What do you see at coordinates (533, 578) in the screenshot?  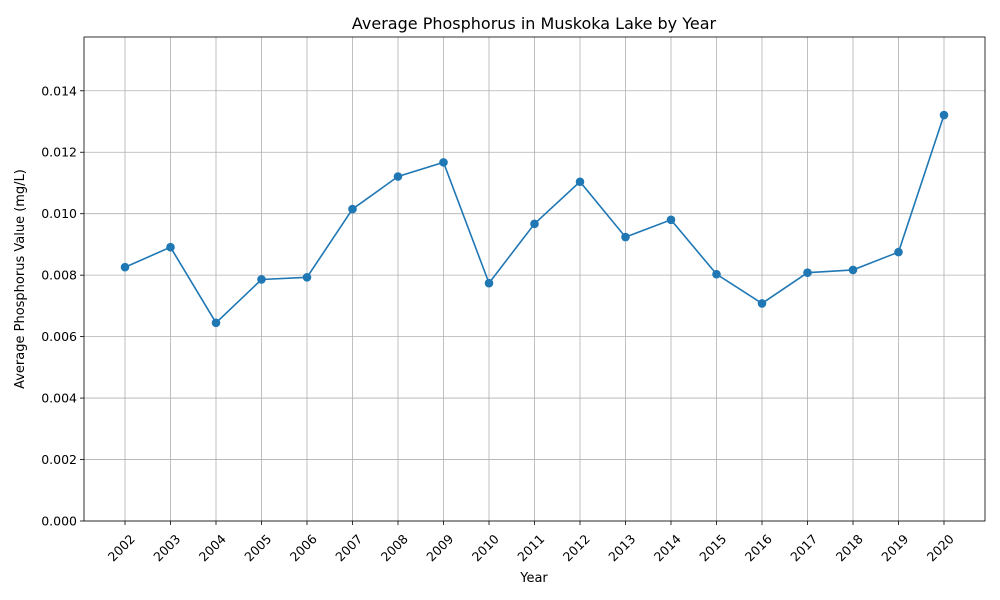 I see `x-axis-label: Year` at bounding box center [533, 578].